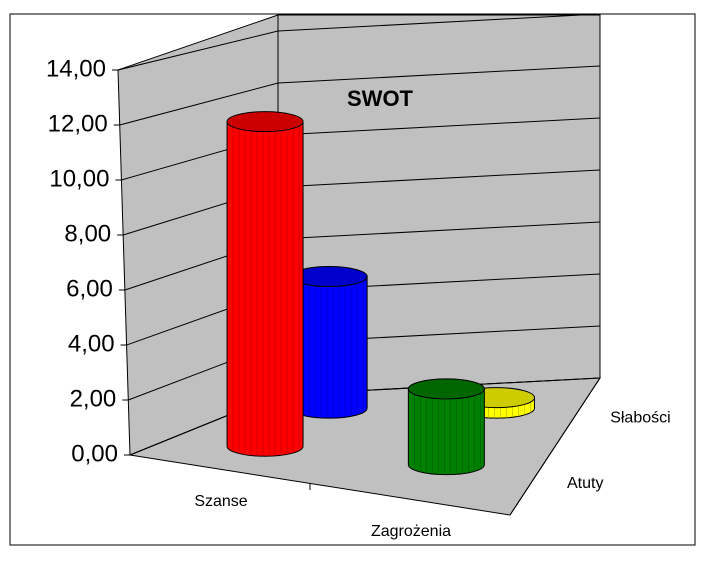 The image size is (704, 567). I want to click on x-tick-label: Szanse, so click(220, 501).